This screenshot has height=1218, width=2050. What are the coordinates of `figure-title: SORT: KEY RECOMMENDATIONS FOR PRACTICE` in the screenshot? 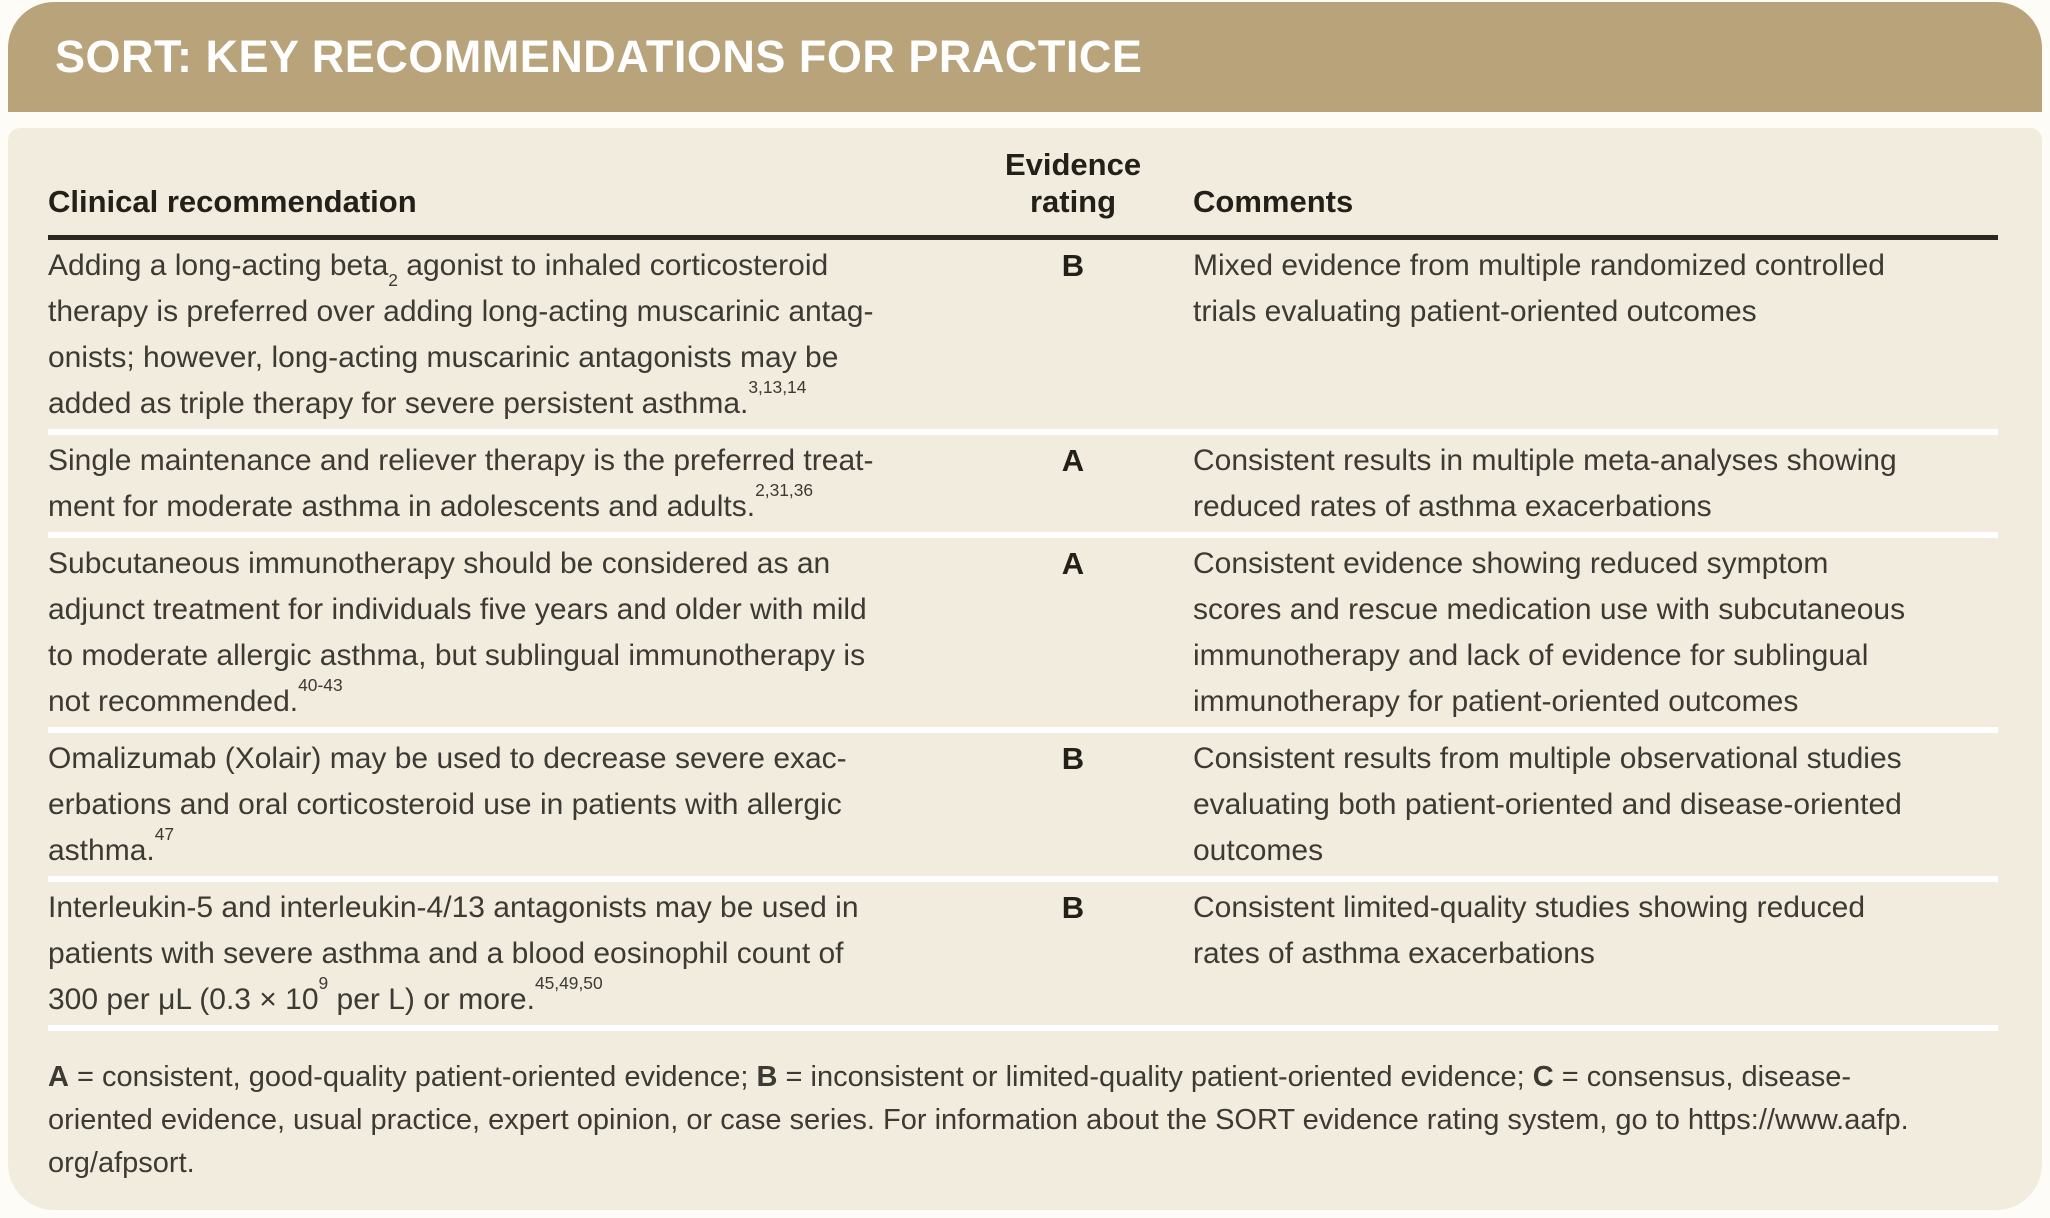 It's located at (599, 56).